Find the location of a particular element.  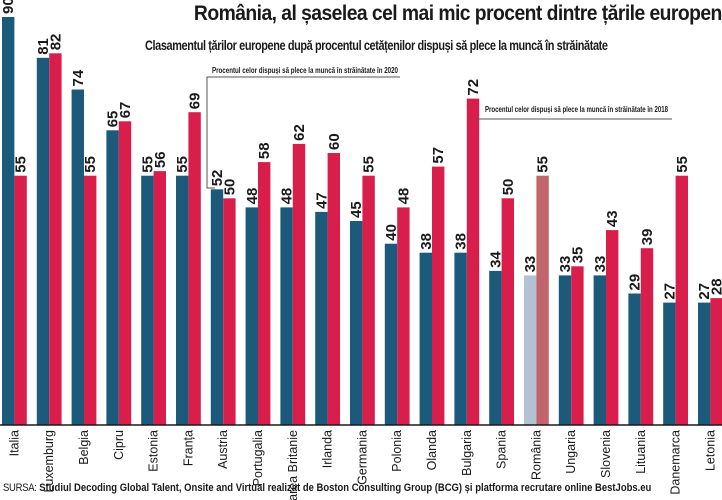

value-label-2018-16: 35 is located at coordinates (577, 255).